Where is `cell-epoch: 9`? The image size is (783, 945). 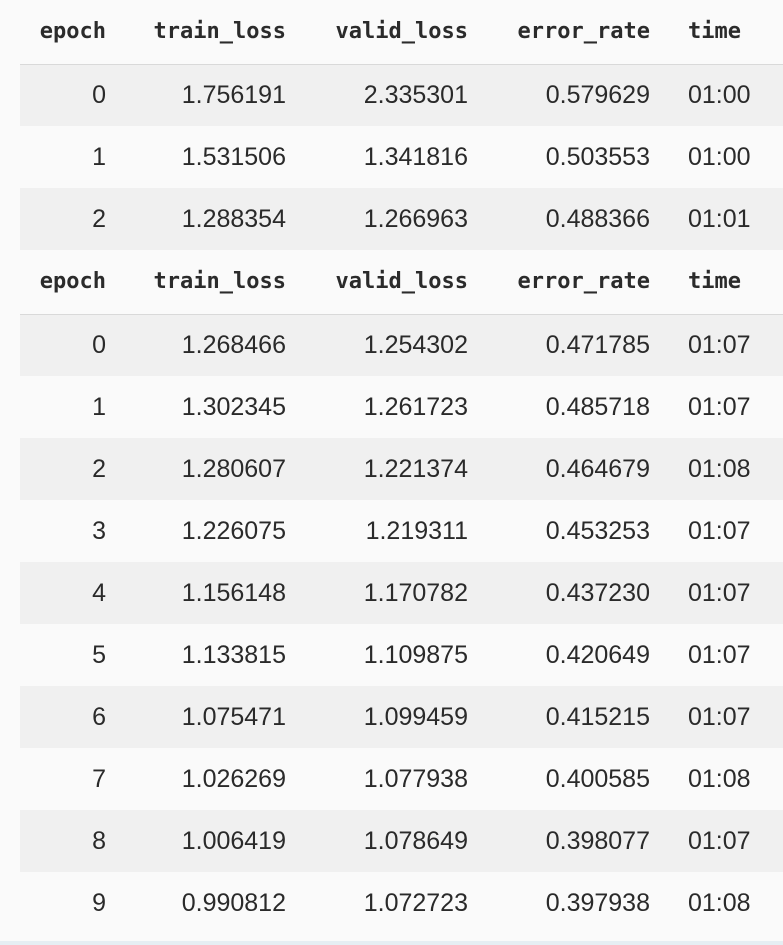
cell-epoch: 9 is located at coordinates (72, 903).